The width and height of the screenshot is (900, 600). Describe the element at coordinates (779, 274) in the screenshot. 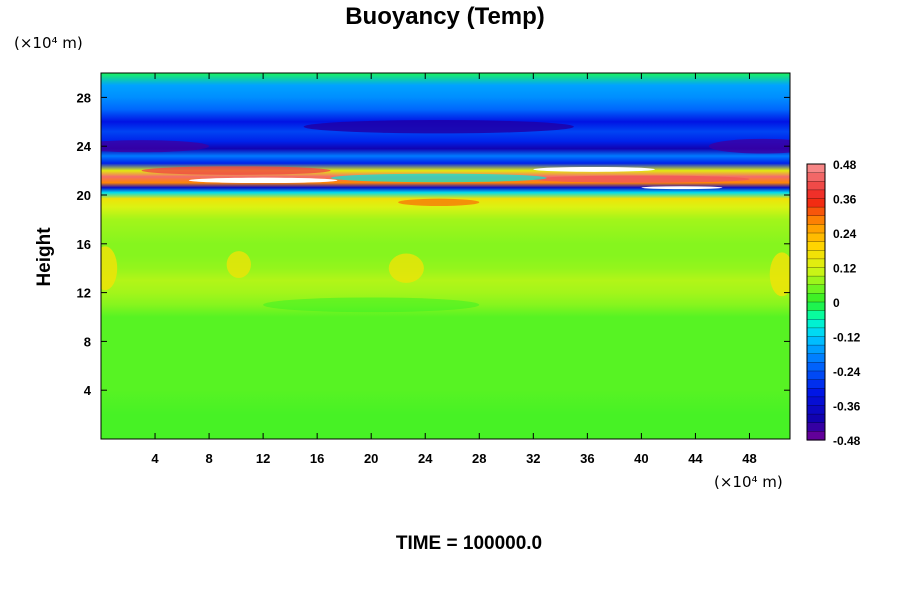

I see `plume-east-edge` at that location.